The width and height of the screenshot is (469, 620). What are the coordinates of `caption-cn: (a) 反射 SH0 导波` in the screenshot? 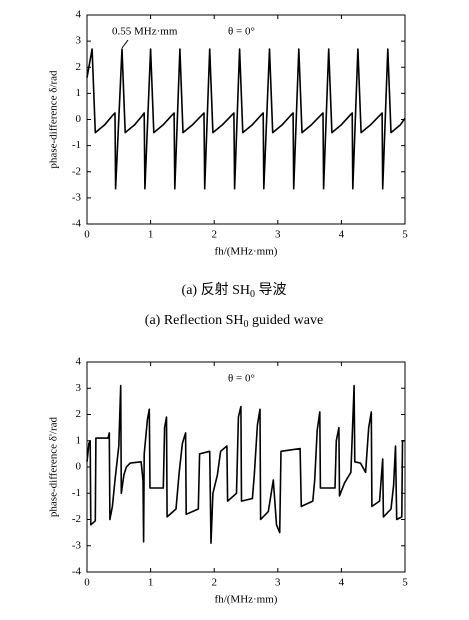 It's located at (234, 291).